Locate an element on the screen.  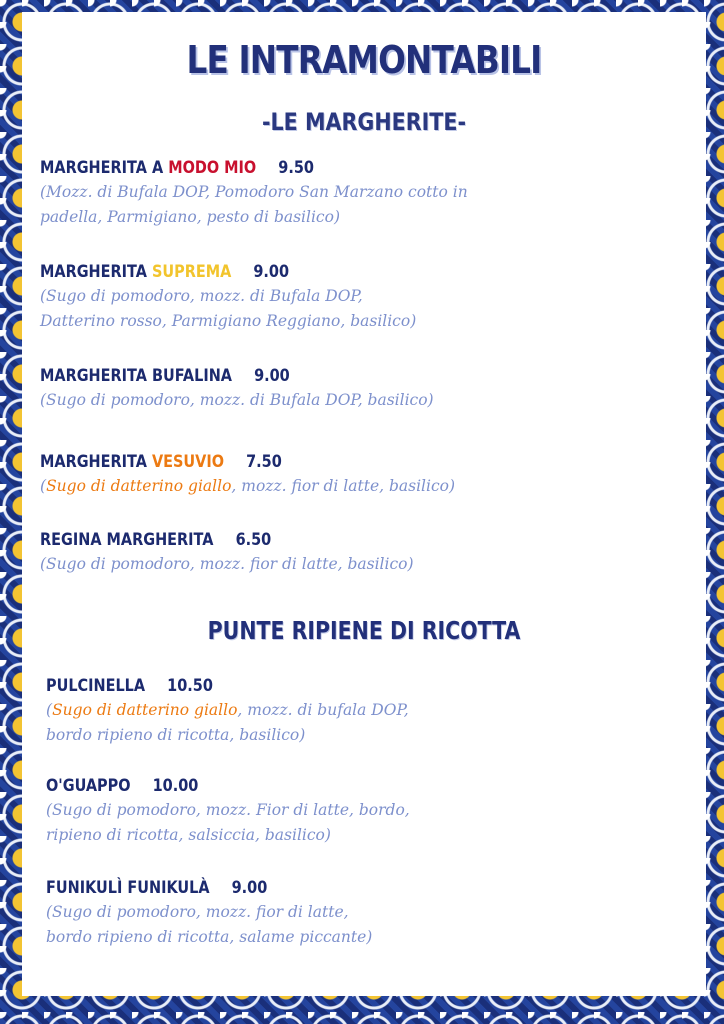
item-name-part: O'GUAPPO is located at coordinates (88, 786).